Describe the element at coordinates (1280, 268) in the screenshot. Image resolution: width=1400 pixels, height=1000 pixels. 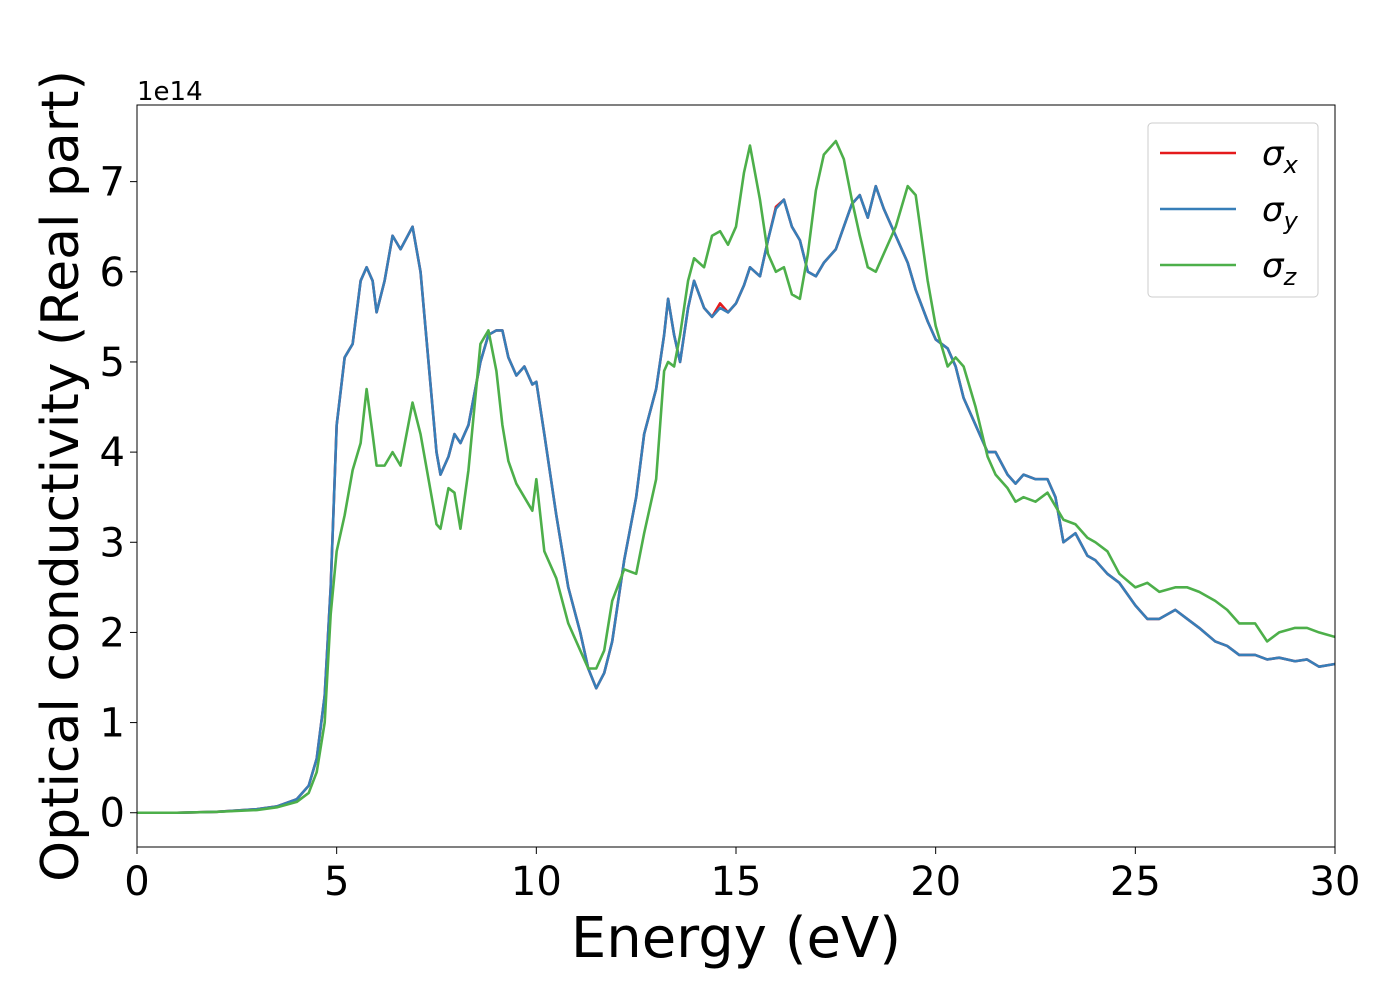
I see `legend-label: σz` at that location.